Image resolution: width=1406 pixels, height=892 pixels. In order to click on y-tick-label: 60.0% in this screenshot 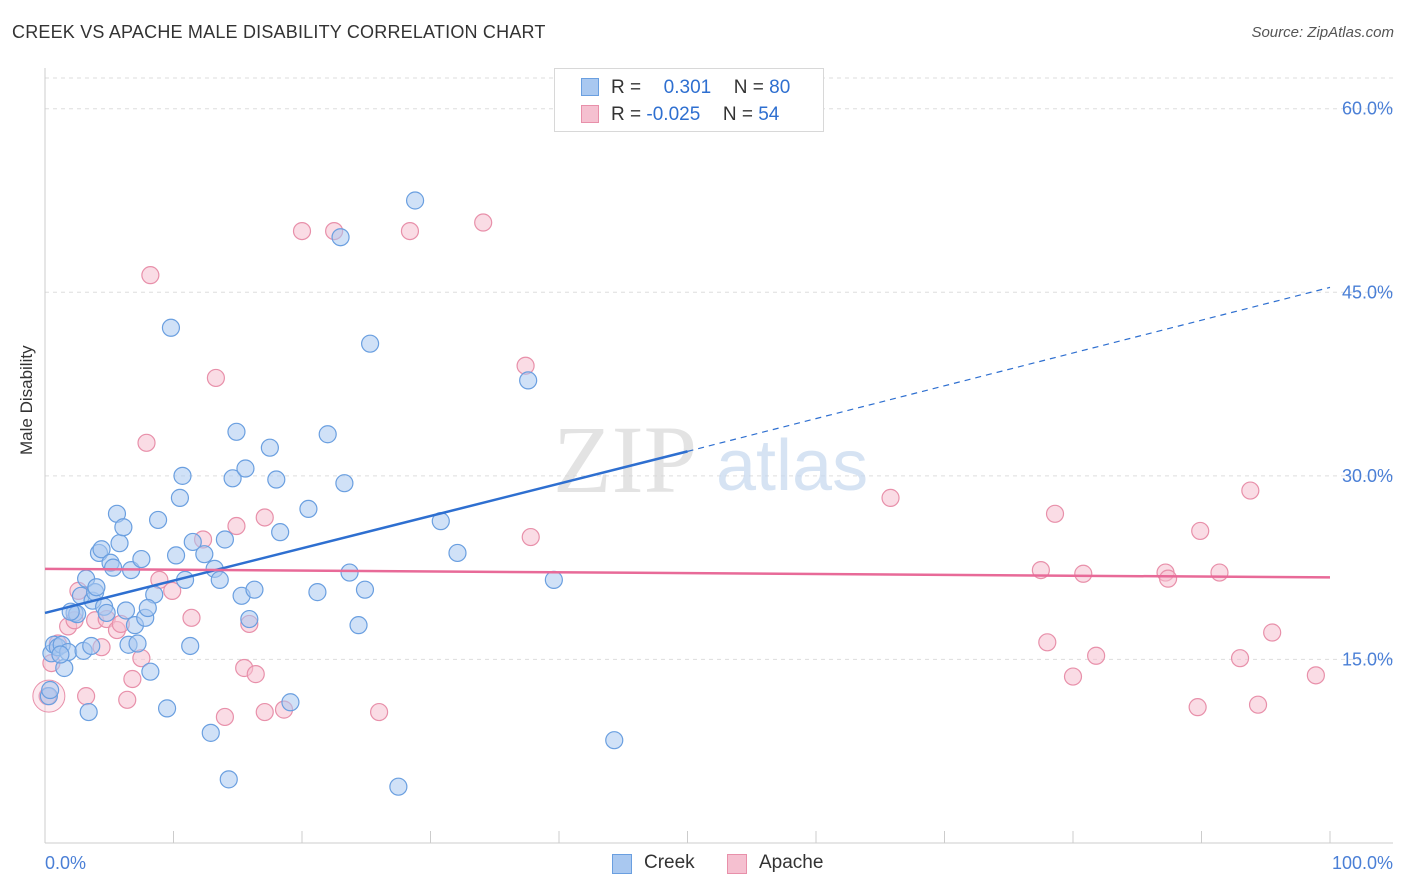, I will do `click(1367, 109)`.